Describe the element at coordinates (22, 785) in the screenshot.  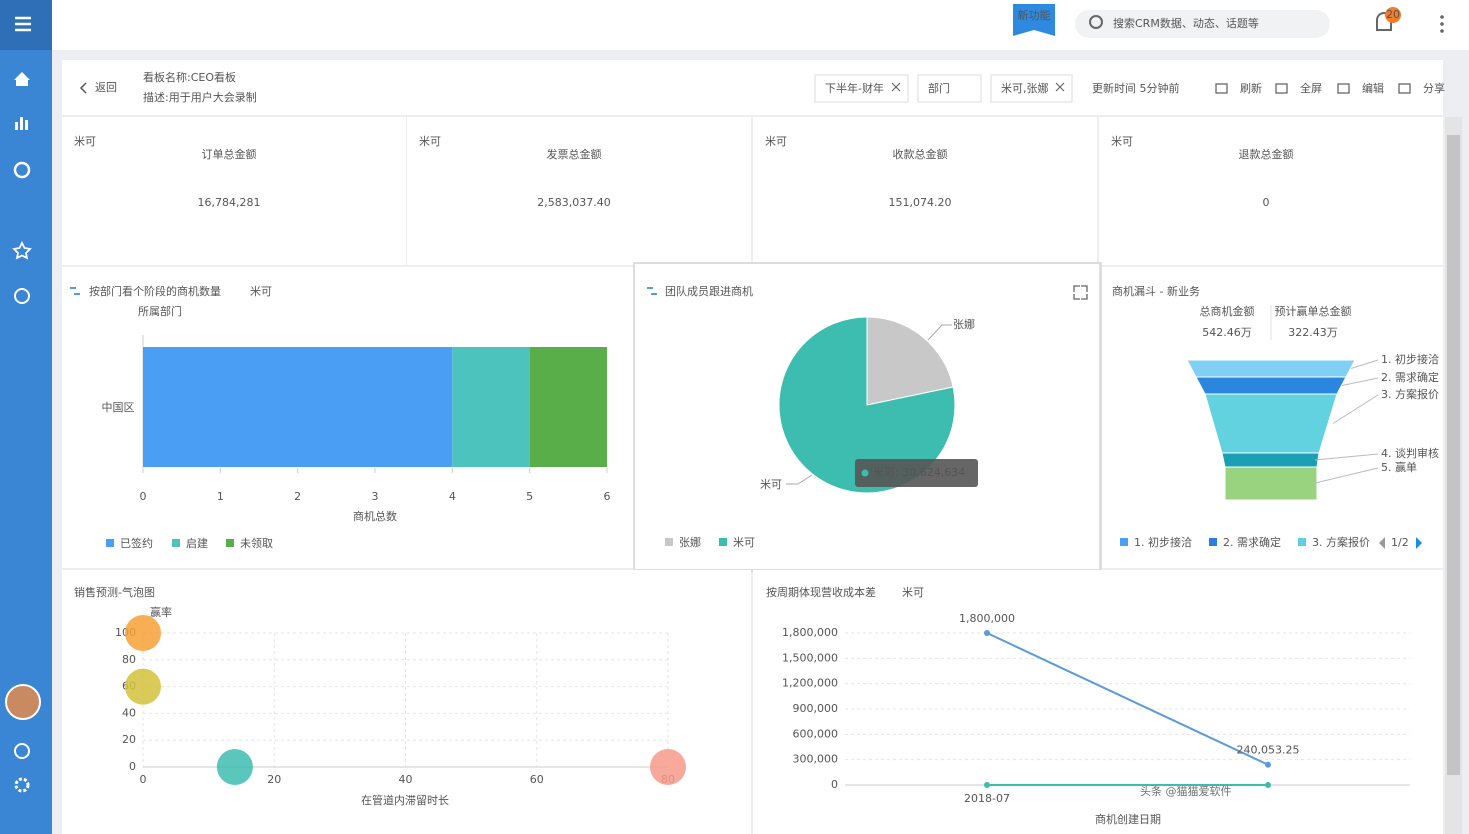
I see `settings-icon` at that location.